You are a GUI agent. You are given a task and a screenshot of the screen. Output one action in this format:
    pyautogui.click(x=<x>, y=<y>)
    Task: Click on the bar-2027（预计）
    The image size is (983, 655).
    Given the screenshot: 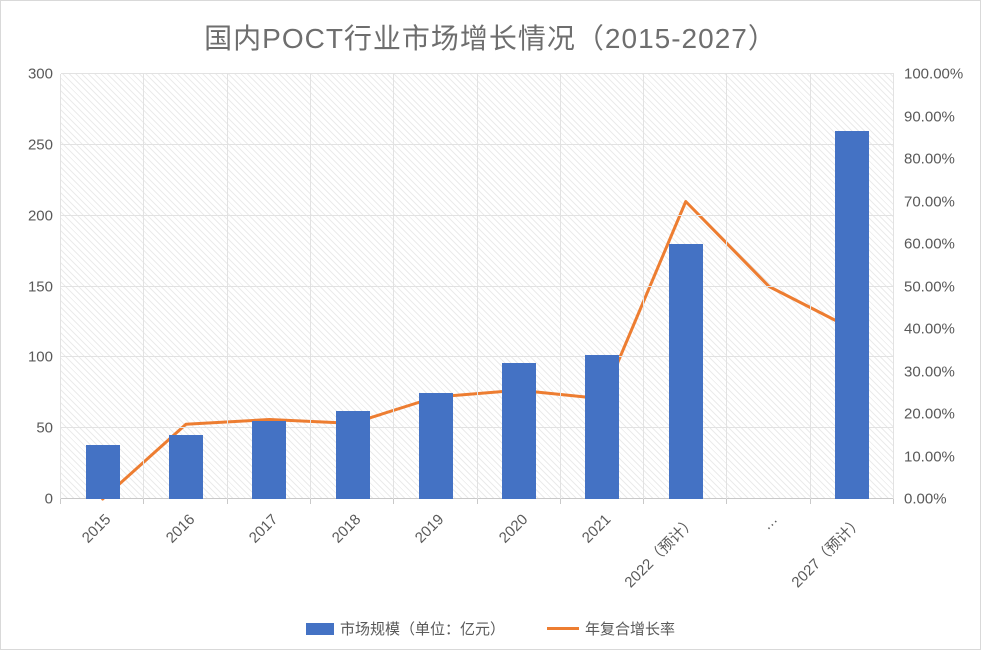 What is the action you would take?
    pyautogui.click(x=852, y=314)
    